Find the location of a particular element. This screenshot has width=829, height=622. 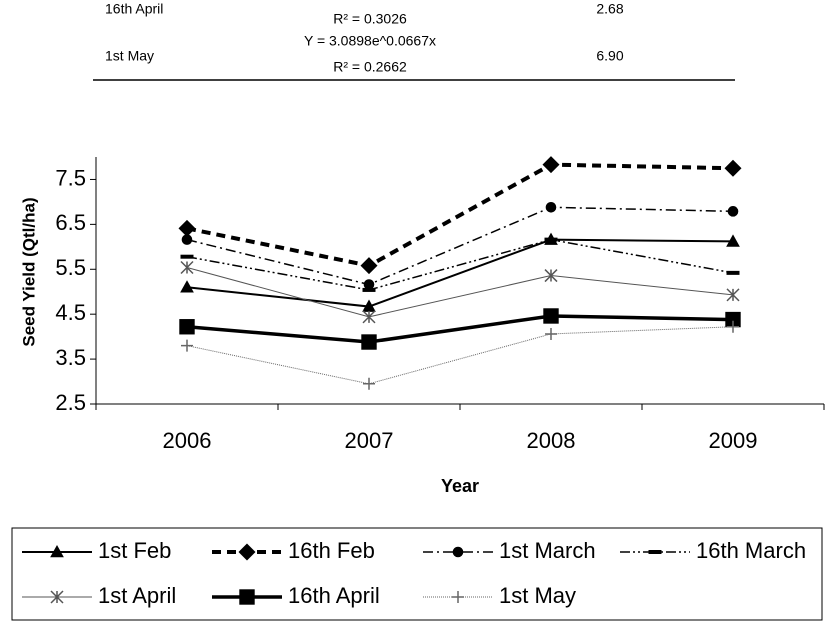

legend-label: 1st April is located at coordinates (137, 595).